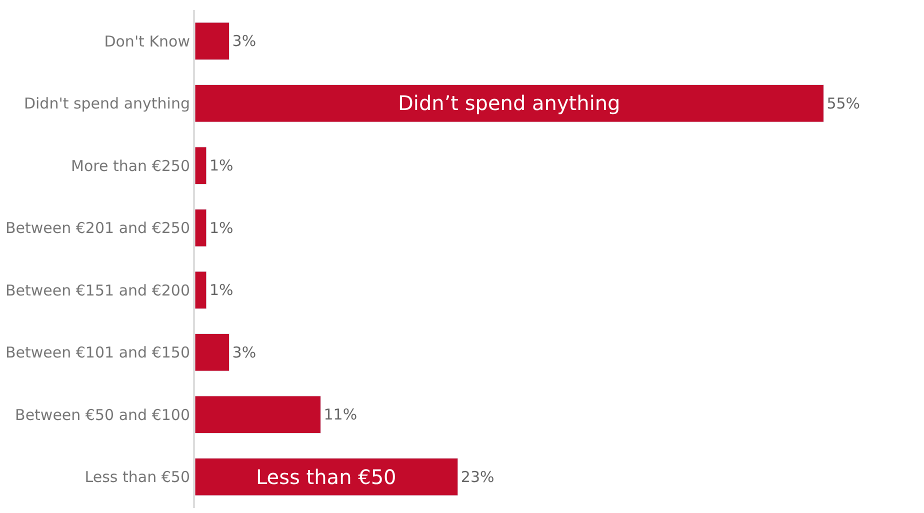 Image resolution: width=924 pixels, height=513 pixels. I want to click on annotation: Less than €50, so click(326, 477).